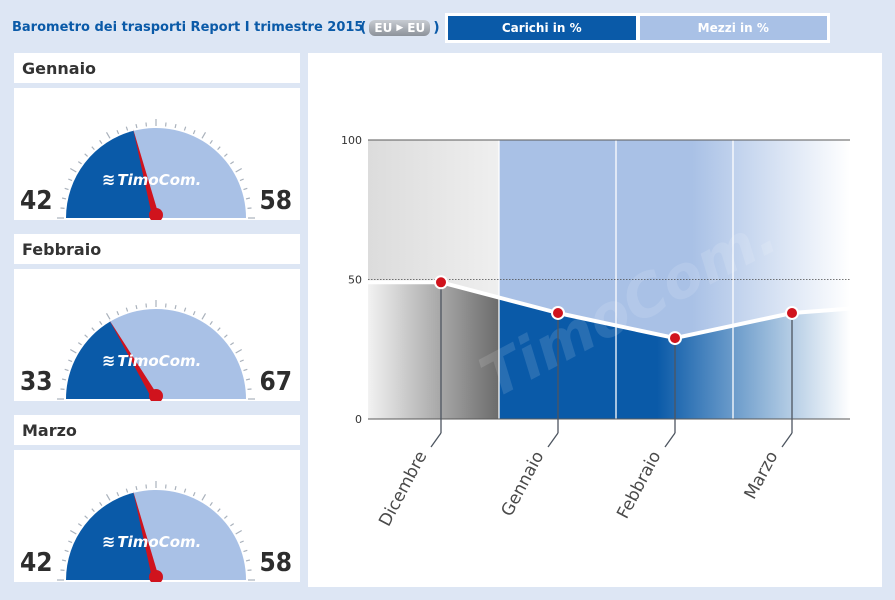 This screenshot has height=600, width=895. What do you see at coordinates (275, 382) in the screenshot?
I see `gauge-right-value: 67` at bounding box center [275, 382].